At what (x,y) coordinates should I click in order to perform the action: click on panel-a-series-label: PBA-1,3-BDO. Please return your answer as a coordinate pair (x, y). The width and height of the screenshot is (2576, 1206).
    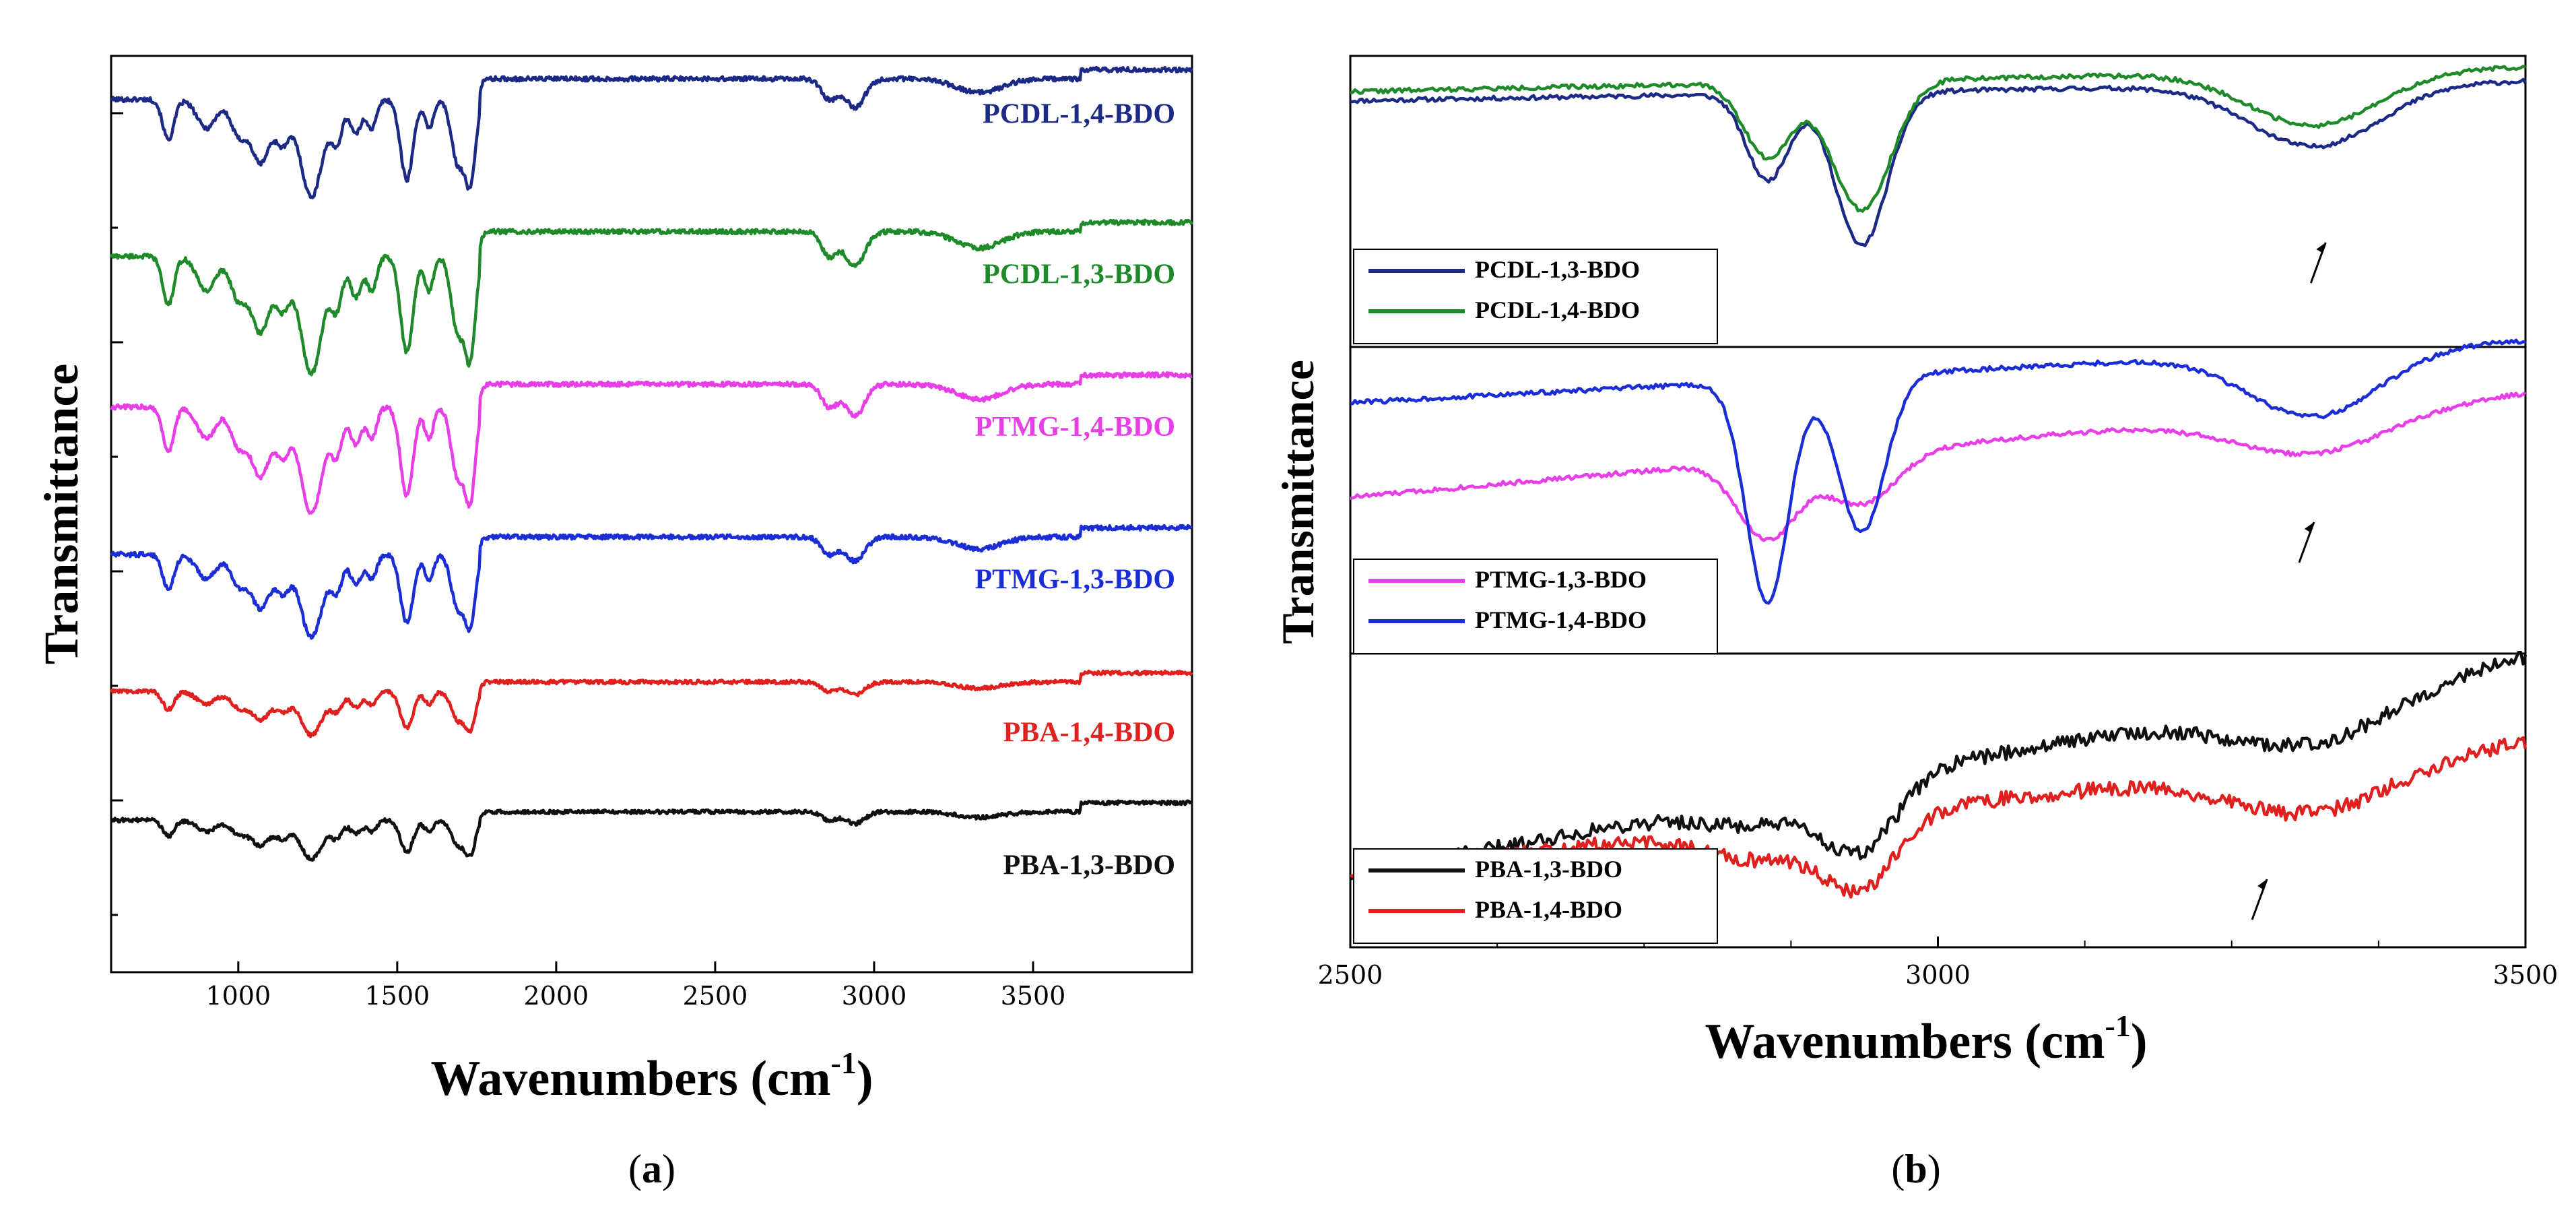
    Looking at the image, I should click on (1089, 865).